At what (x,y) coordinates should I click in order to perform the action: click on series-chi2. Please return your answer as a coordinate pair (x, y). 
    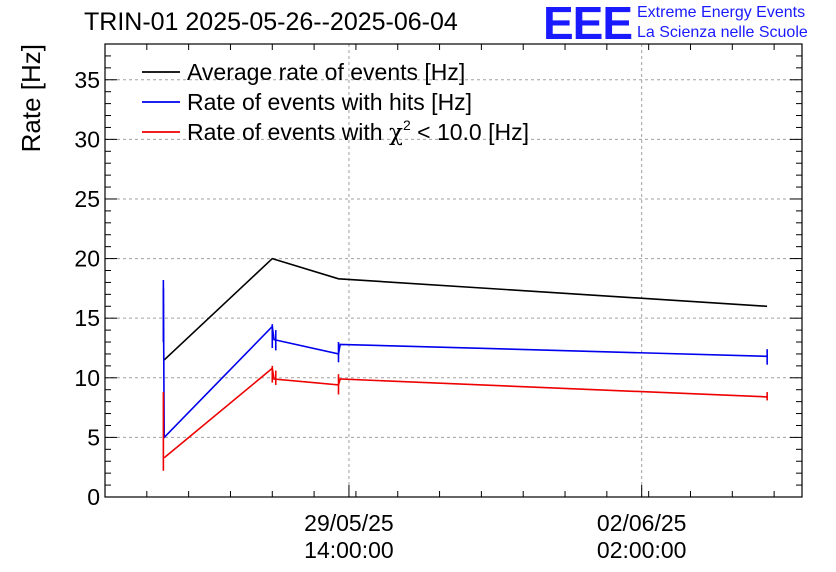
    Looking at the image, I should click on (465, 418).